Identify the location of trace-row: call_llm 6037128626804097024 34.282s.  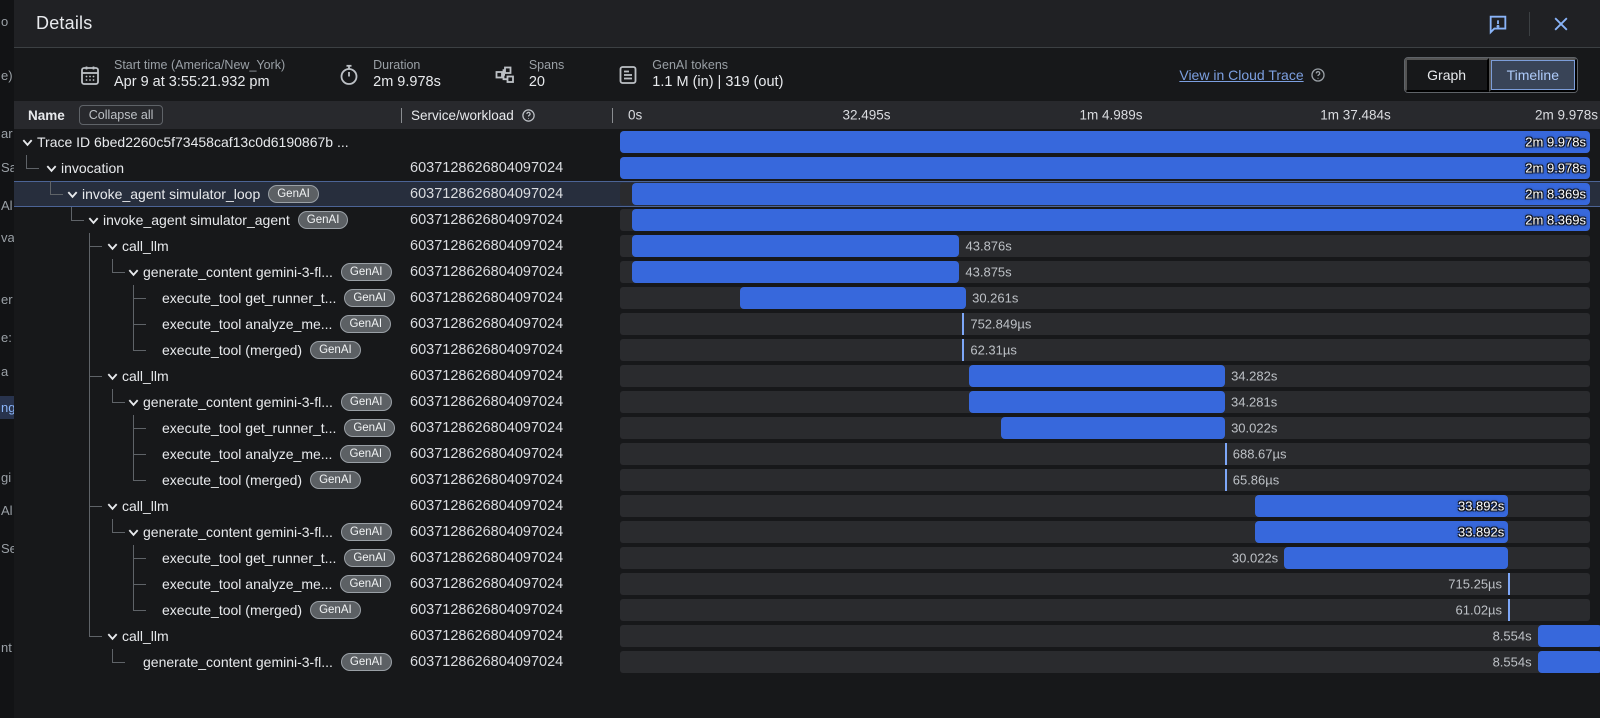
(807, 376).